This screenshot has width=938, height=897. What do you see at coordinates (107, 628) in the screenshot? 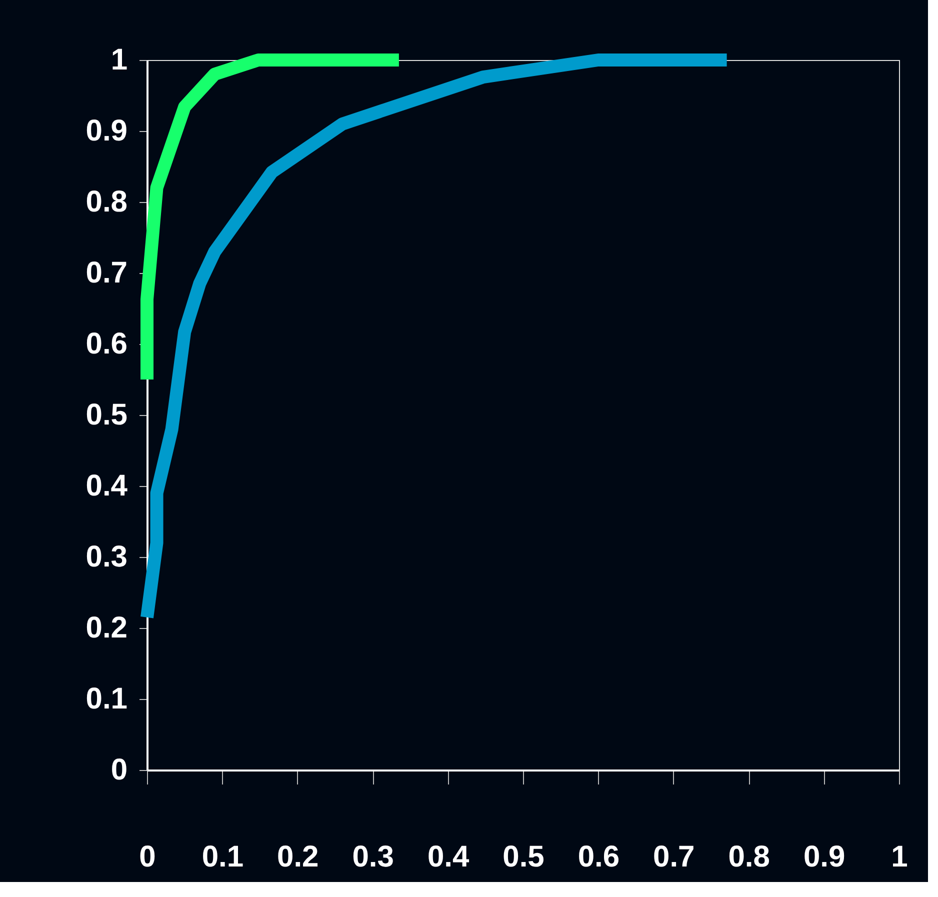
I see `y-tick-label: 0.2` at bounding box center [107, 628].